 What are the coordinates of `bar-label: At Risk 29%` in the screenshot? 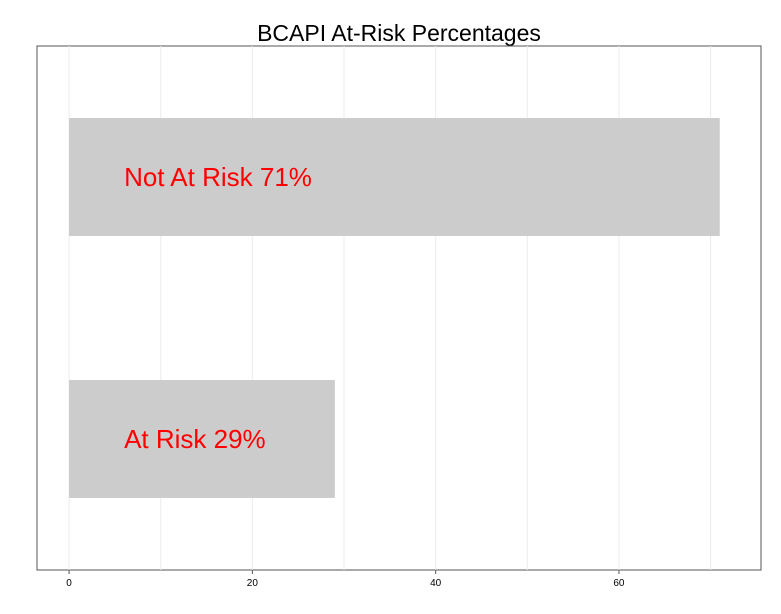 It's located at (195, 439).